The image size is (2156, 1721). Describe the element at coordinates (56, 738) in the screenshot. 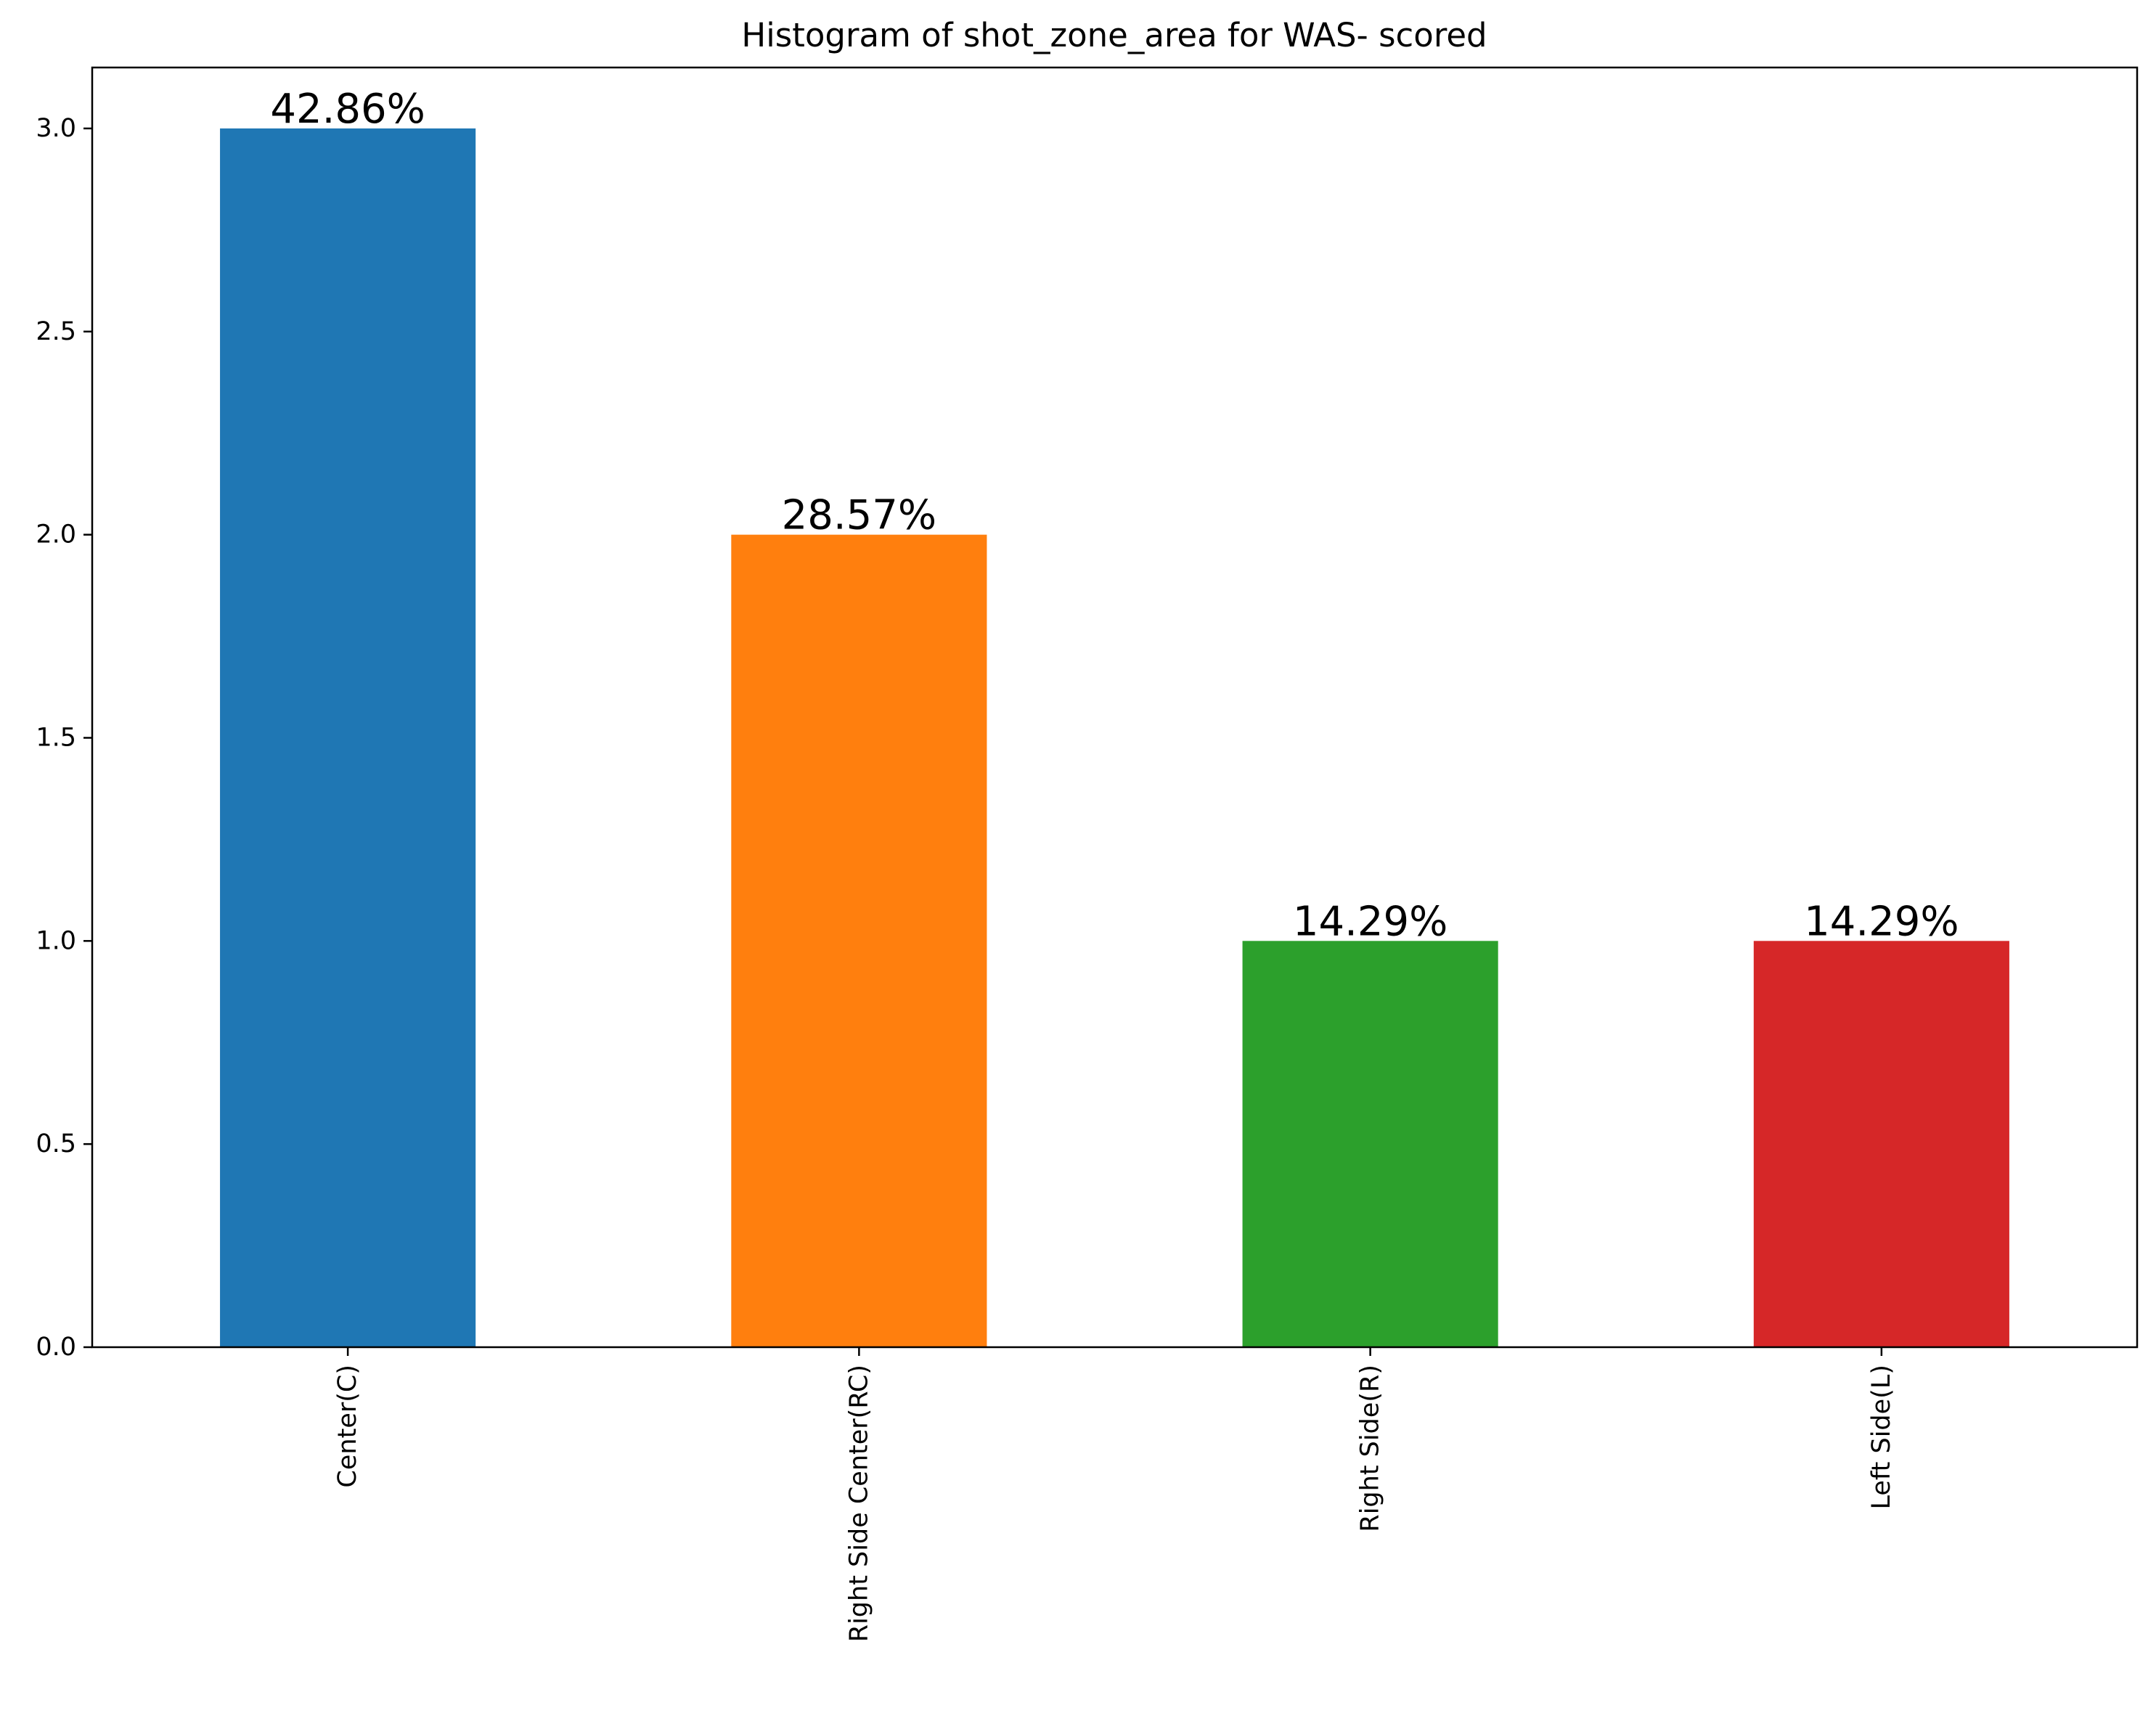

I see `y-tick-label: 1.5` at that location.